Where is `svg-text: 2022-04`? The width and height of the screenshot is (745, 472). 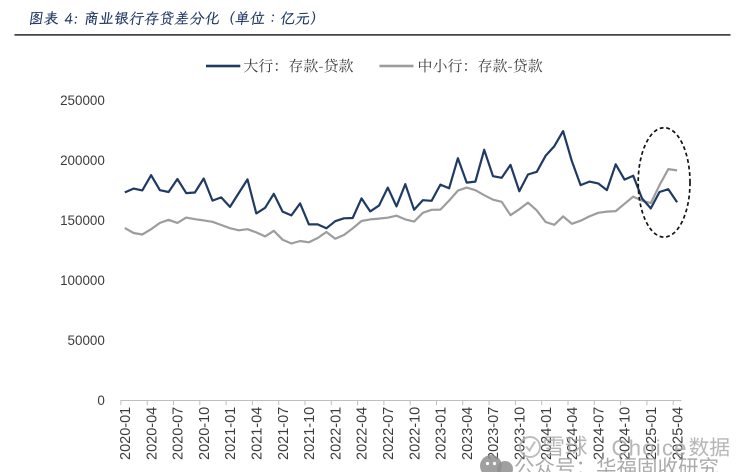
svg-text: 2022-04 is located at coordinates (363, 433).